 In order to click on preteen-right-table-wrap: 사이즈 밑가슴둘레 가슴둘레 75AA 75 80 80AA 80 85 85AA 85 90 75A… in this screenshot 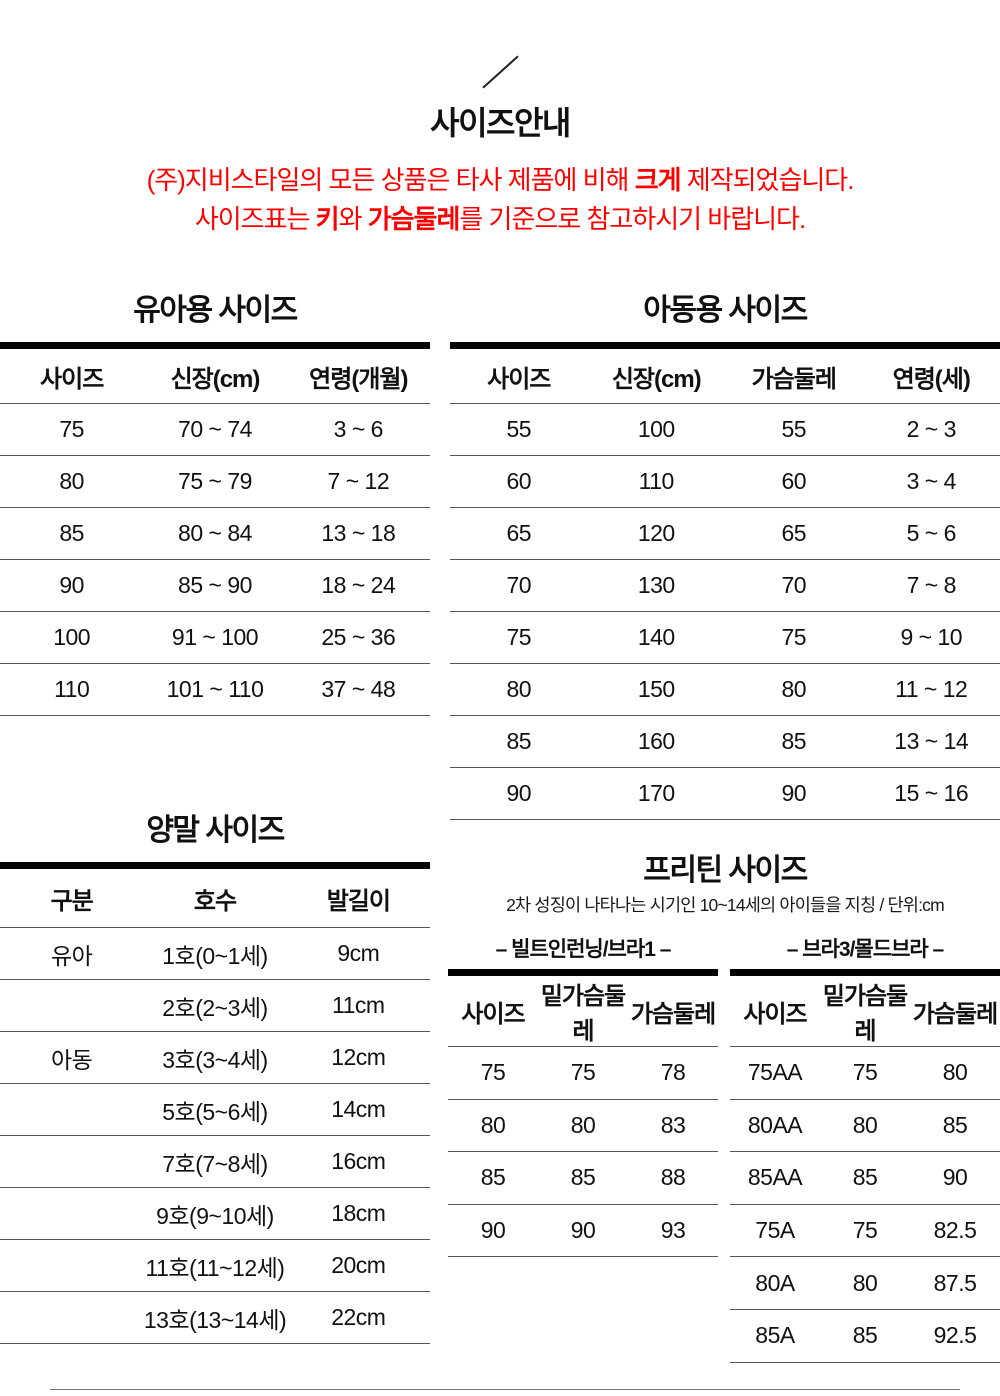, I will do `click(865, 1166)`.